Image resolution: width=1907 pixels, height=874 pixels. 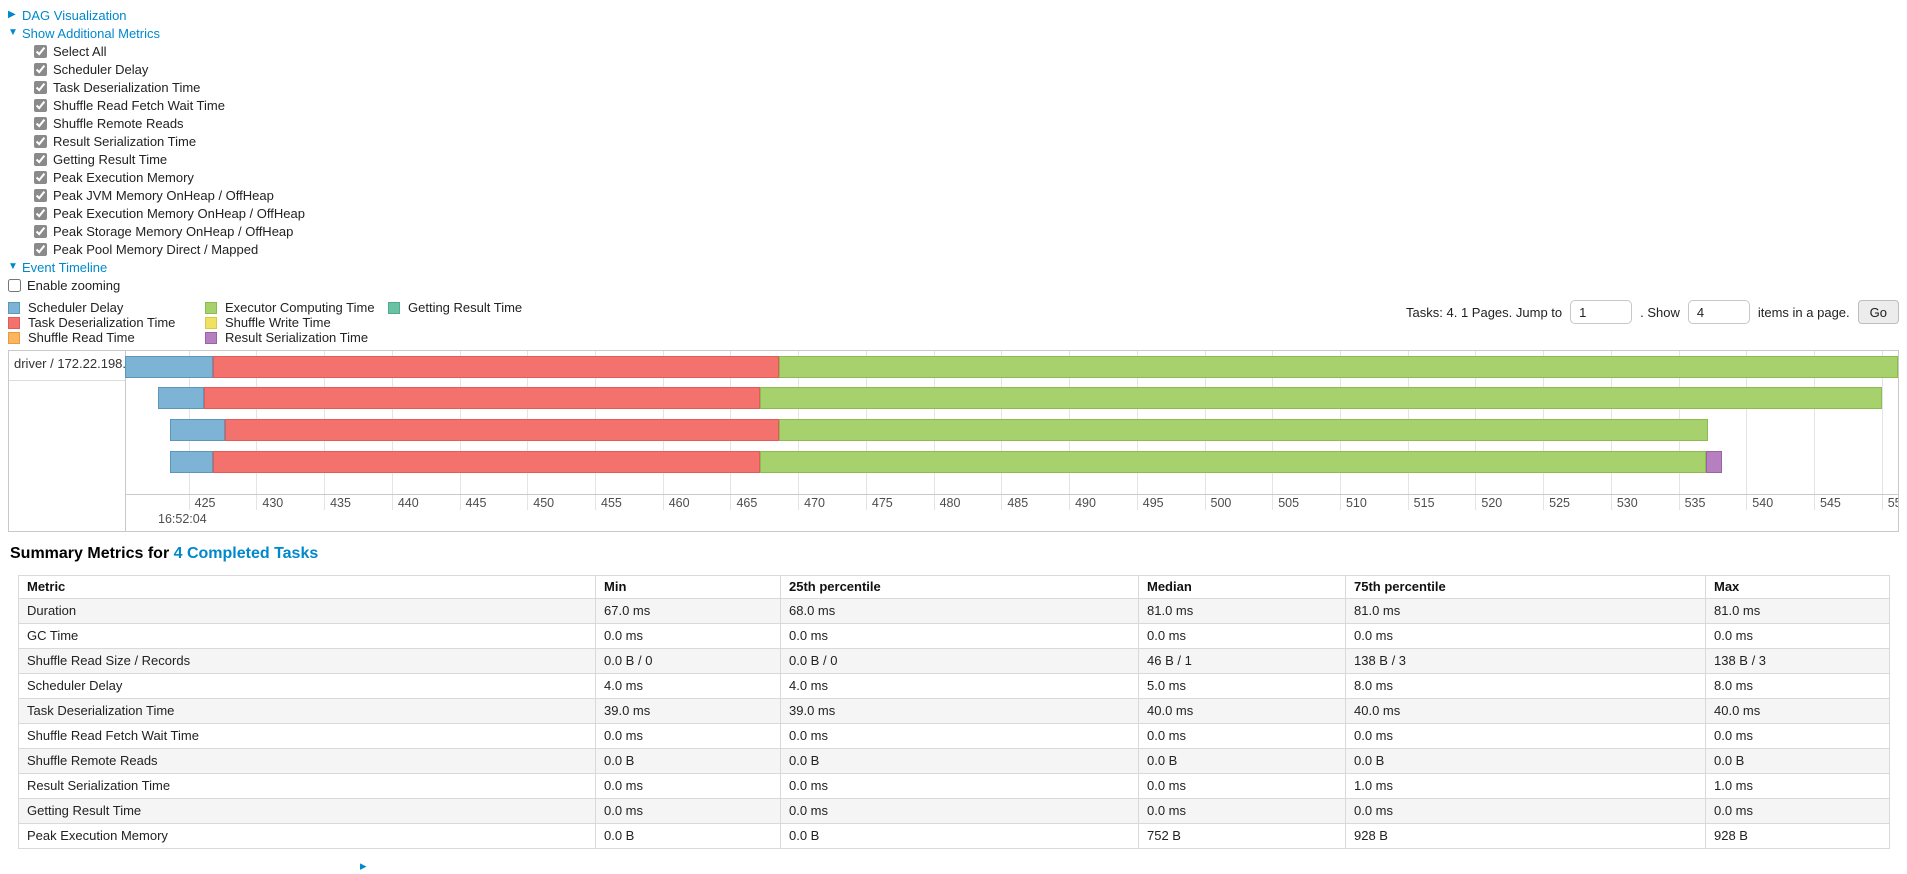 What do you see at coordinates (67, 441) in the screenshot?
I see `timeline-group-column: driver / 172.22.198.104` at bounding box center [67, 441].